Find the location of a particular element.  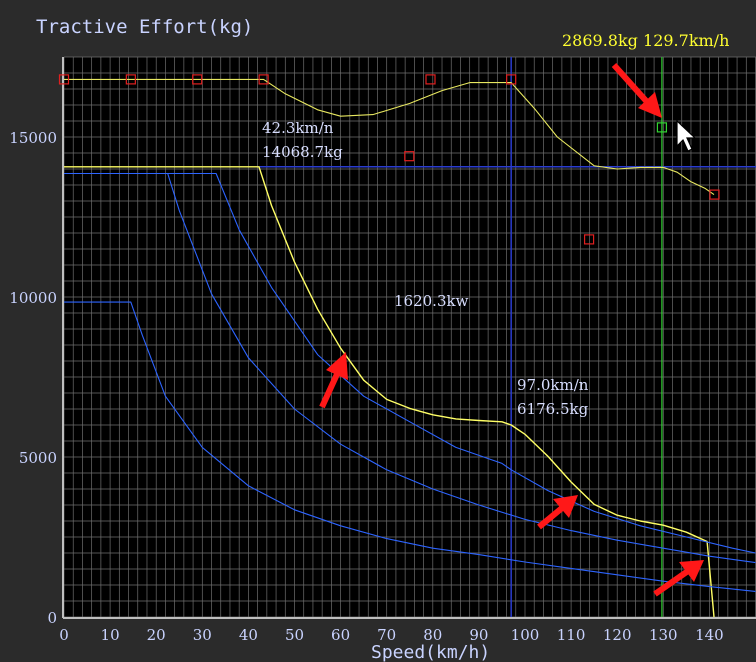

y-tick-label: 5000 is located at coordinates (38, 458).